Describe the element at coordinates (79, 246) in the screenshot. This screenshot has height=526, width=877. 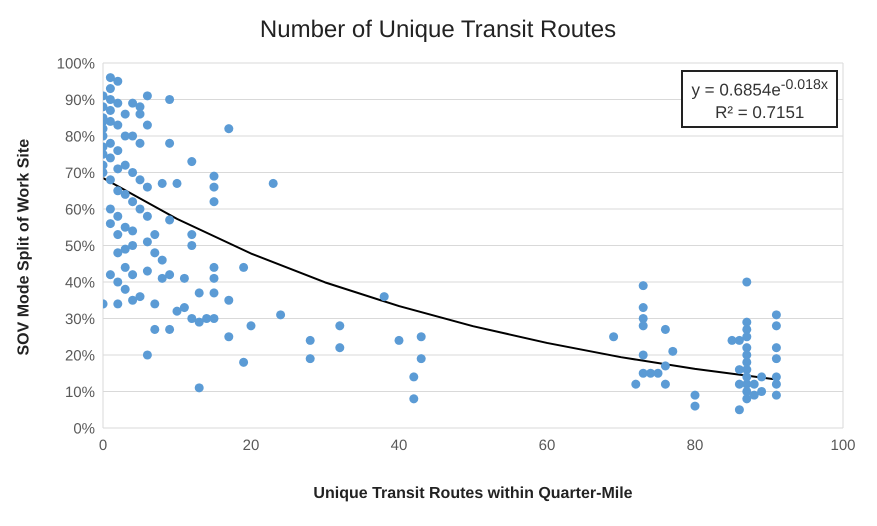
I see `y-tick-label: 50%` at that location.